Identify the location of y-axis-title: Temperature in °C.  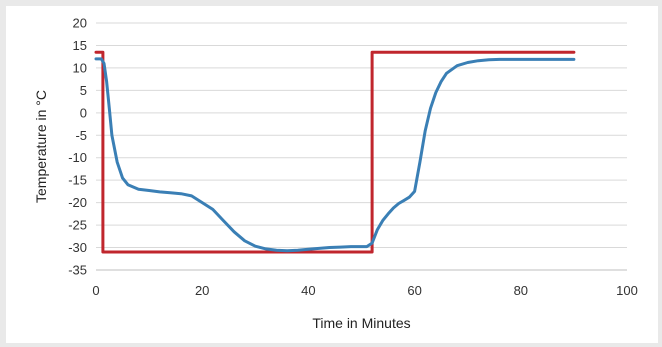
(41, 146).